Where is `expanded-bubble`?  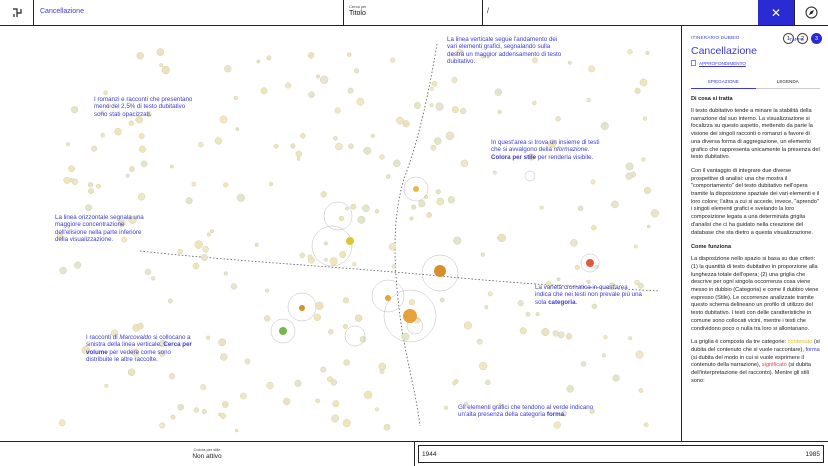
expanded-bubble is located at coordinates (302, 307).